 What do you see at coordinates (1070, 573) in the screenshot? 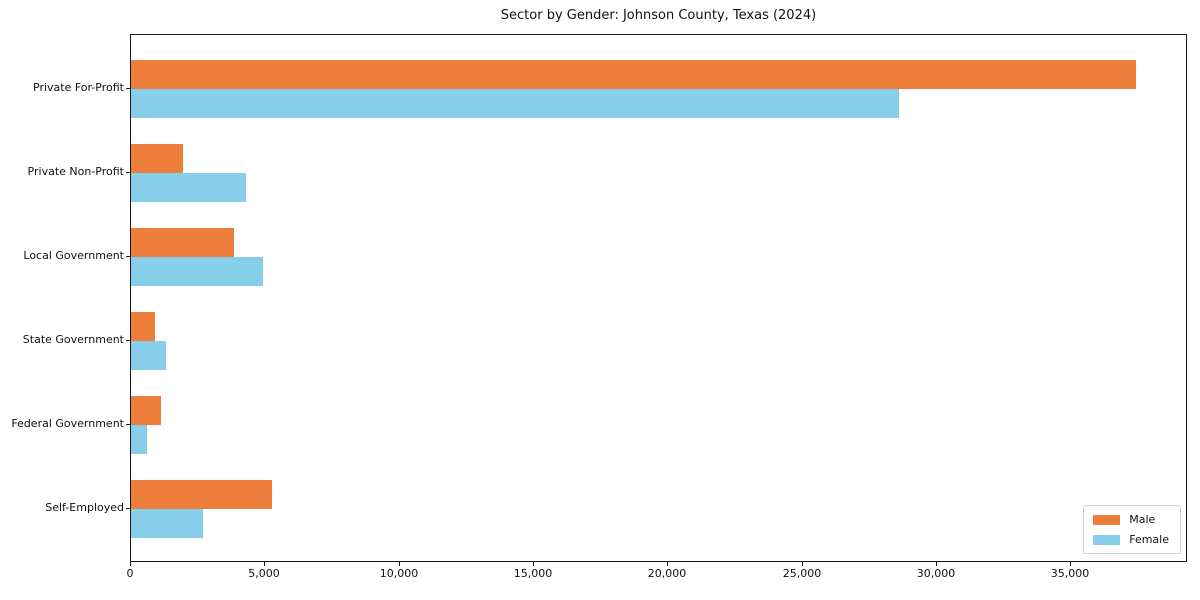
I see `x-tick-label-35-000: 35,000` at bounding box center [1070, 573].